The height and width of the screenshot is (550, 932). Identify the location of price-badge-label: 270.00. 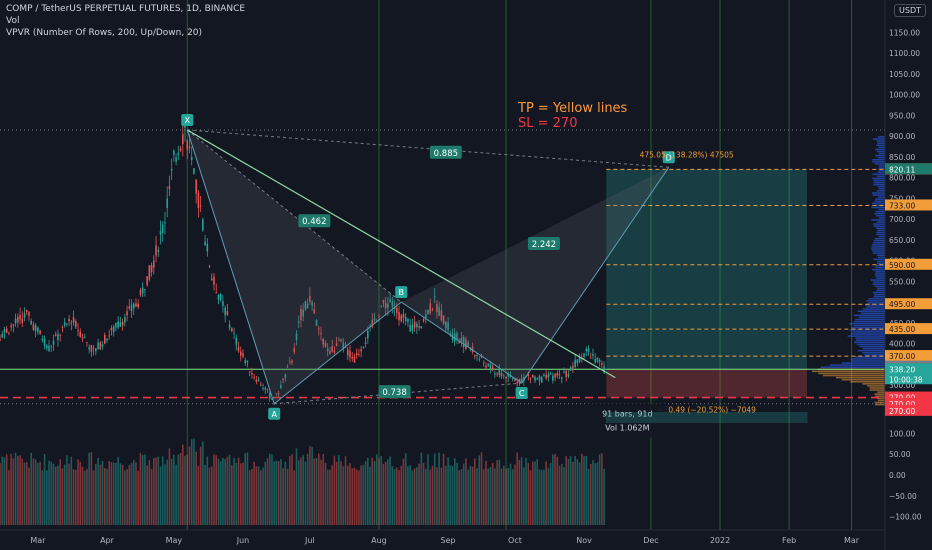
(902, 411).